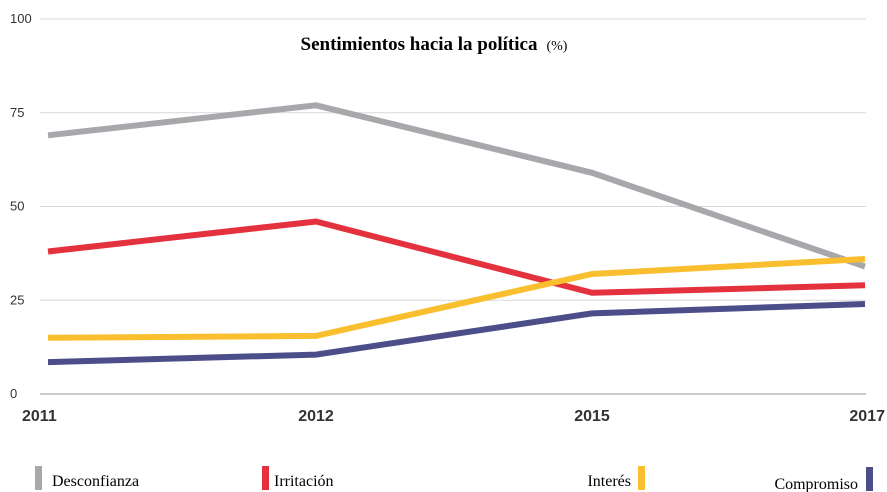 The image size is (887, 492). What do you see at coordinates (17, 299) in the screenshot?
I see `y-tick-label: 25` at bounding box center [17, 299].